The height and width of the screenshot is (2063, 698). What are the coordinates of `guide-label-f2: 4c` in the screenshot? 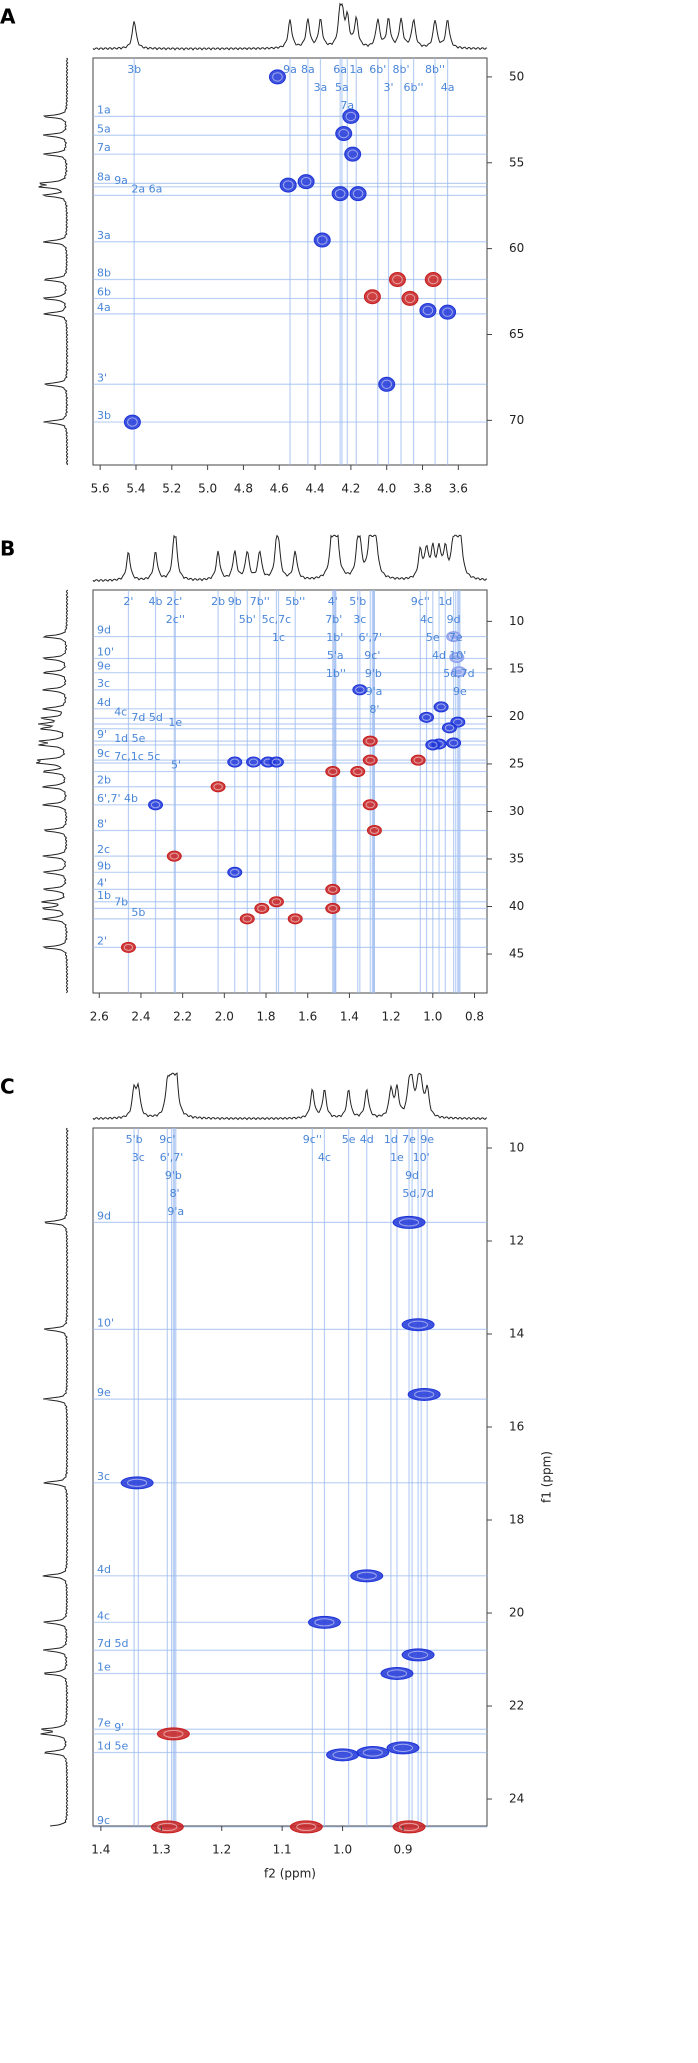 It's located at (426, 619).